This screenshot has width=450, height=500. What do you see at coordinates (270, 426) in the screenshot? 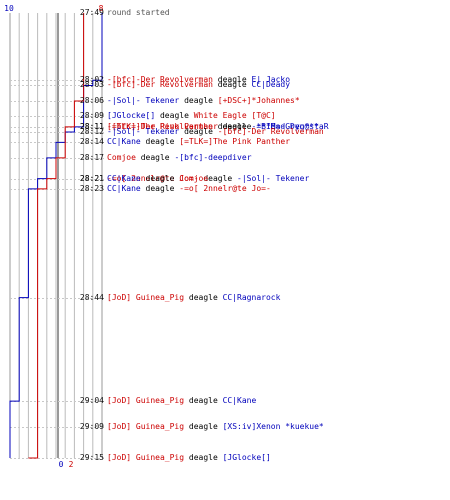
I see `event-victim: [XS:iv]Xenon *kuekue*` at bounding box center [270, 426].